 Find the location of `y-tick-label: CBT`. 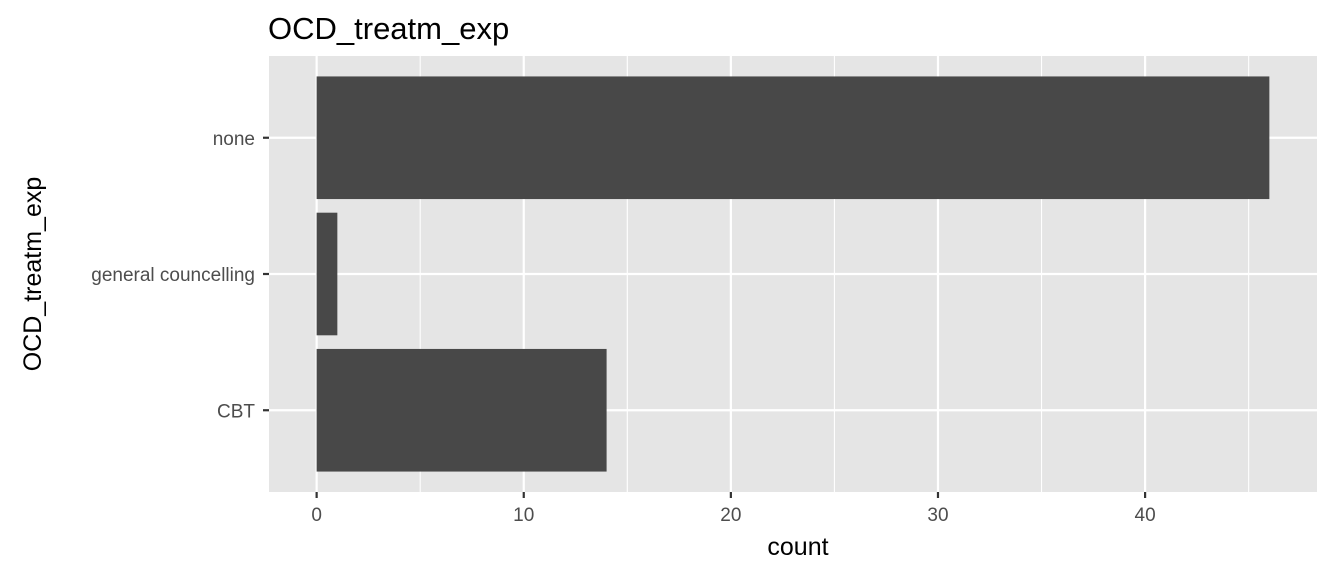

y-tick-label: CBT is located at coordinates (236, 411).